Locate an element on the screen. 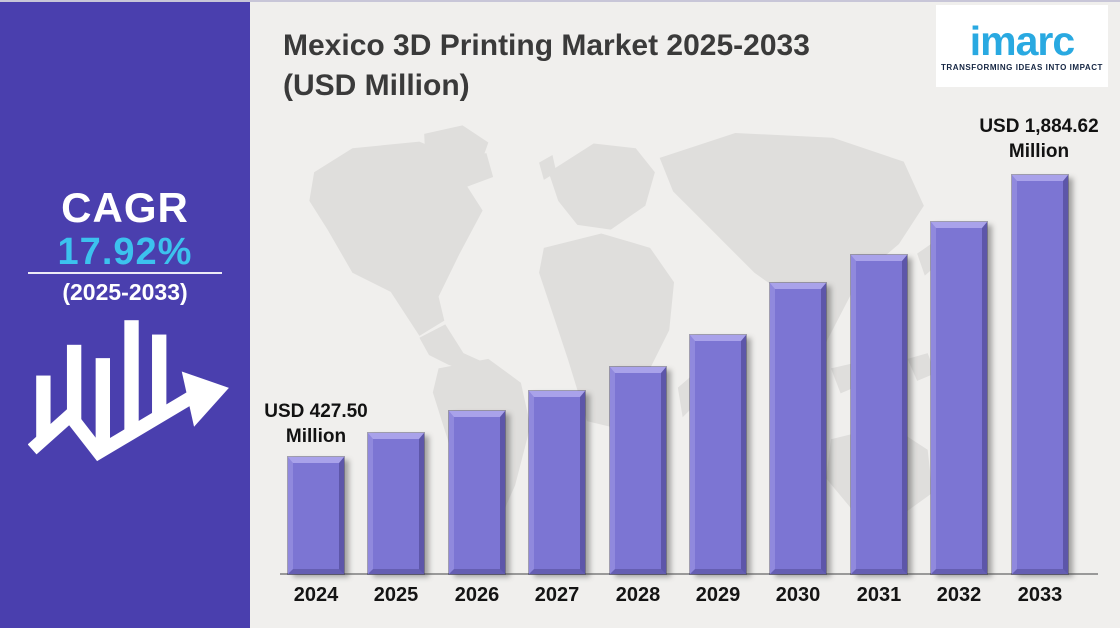 The image size is (1120, 631). bar-2025 is located at coordinates (396, 503).